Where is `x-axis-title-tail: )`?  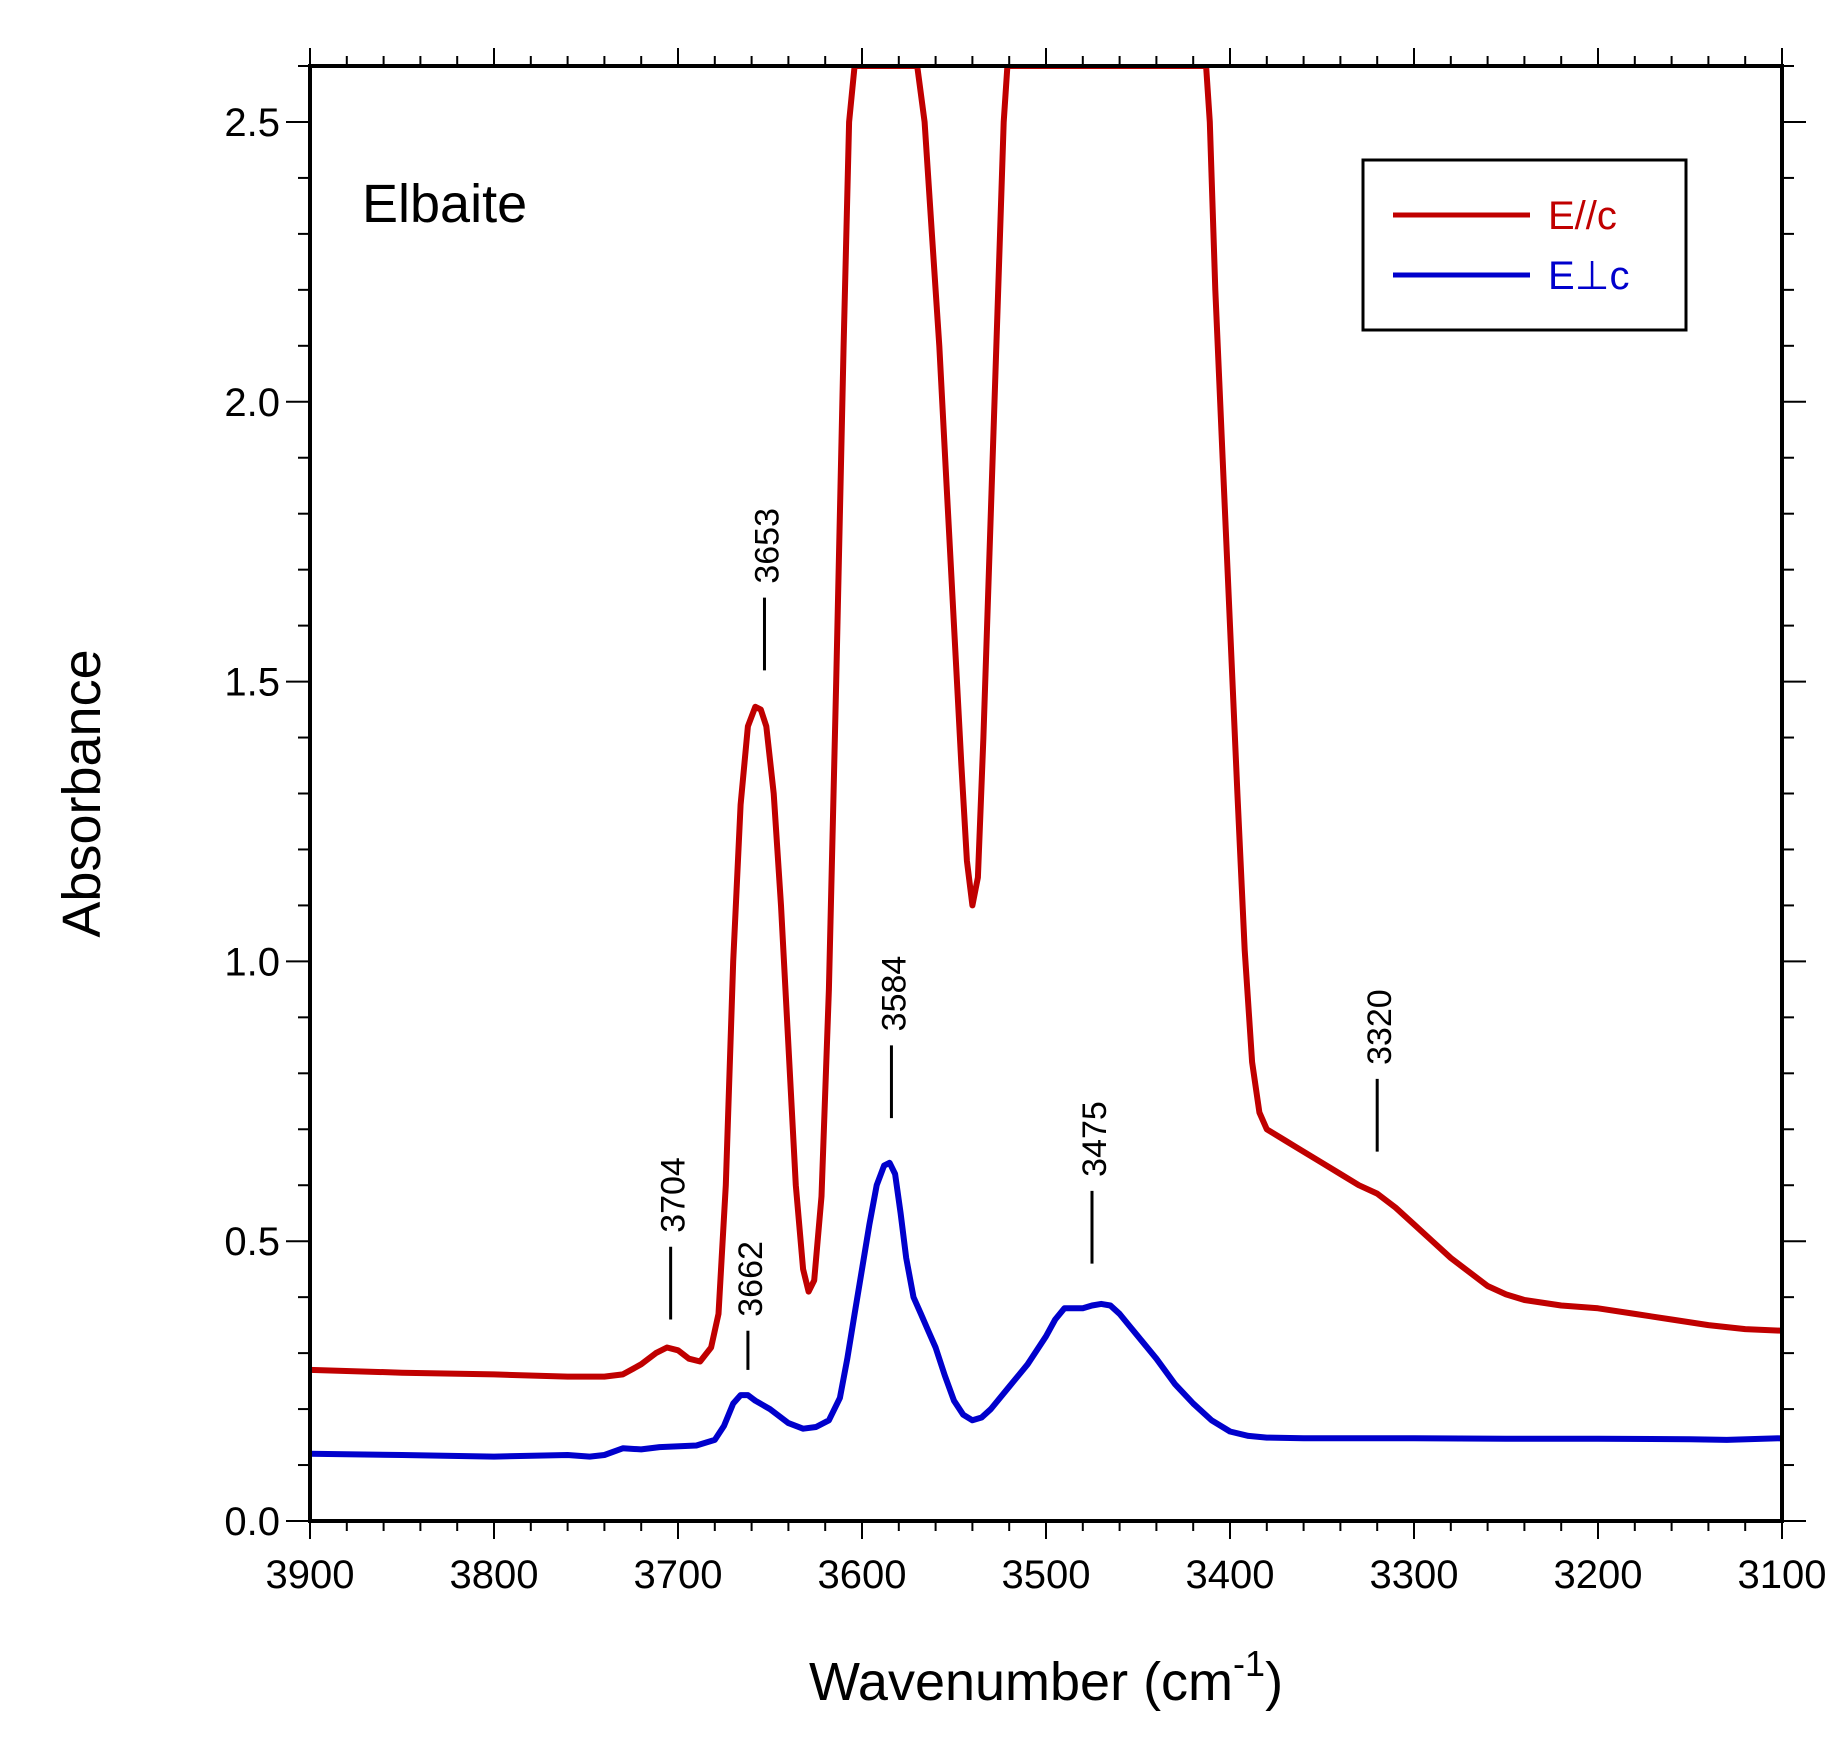
x-axis-title-tail: ) is located at coordinates (1274, 1682).